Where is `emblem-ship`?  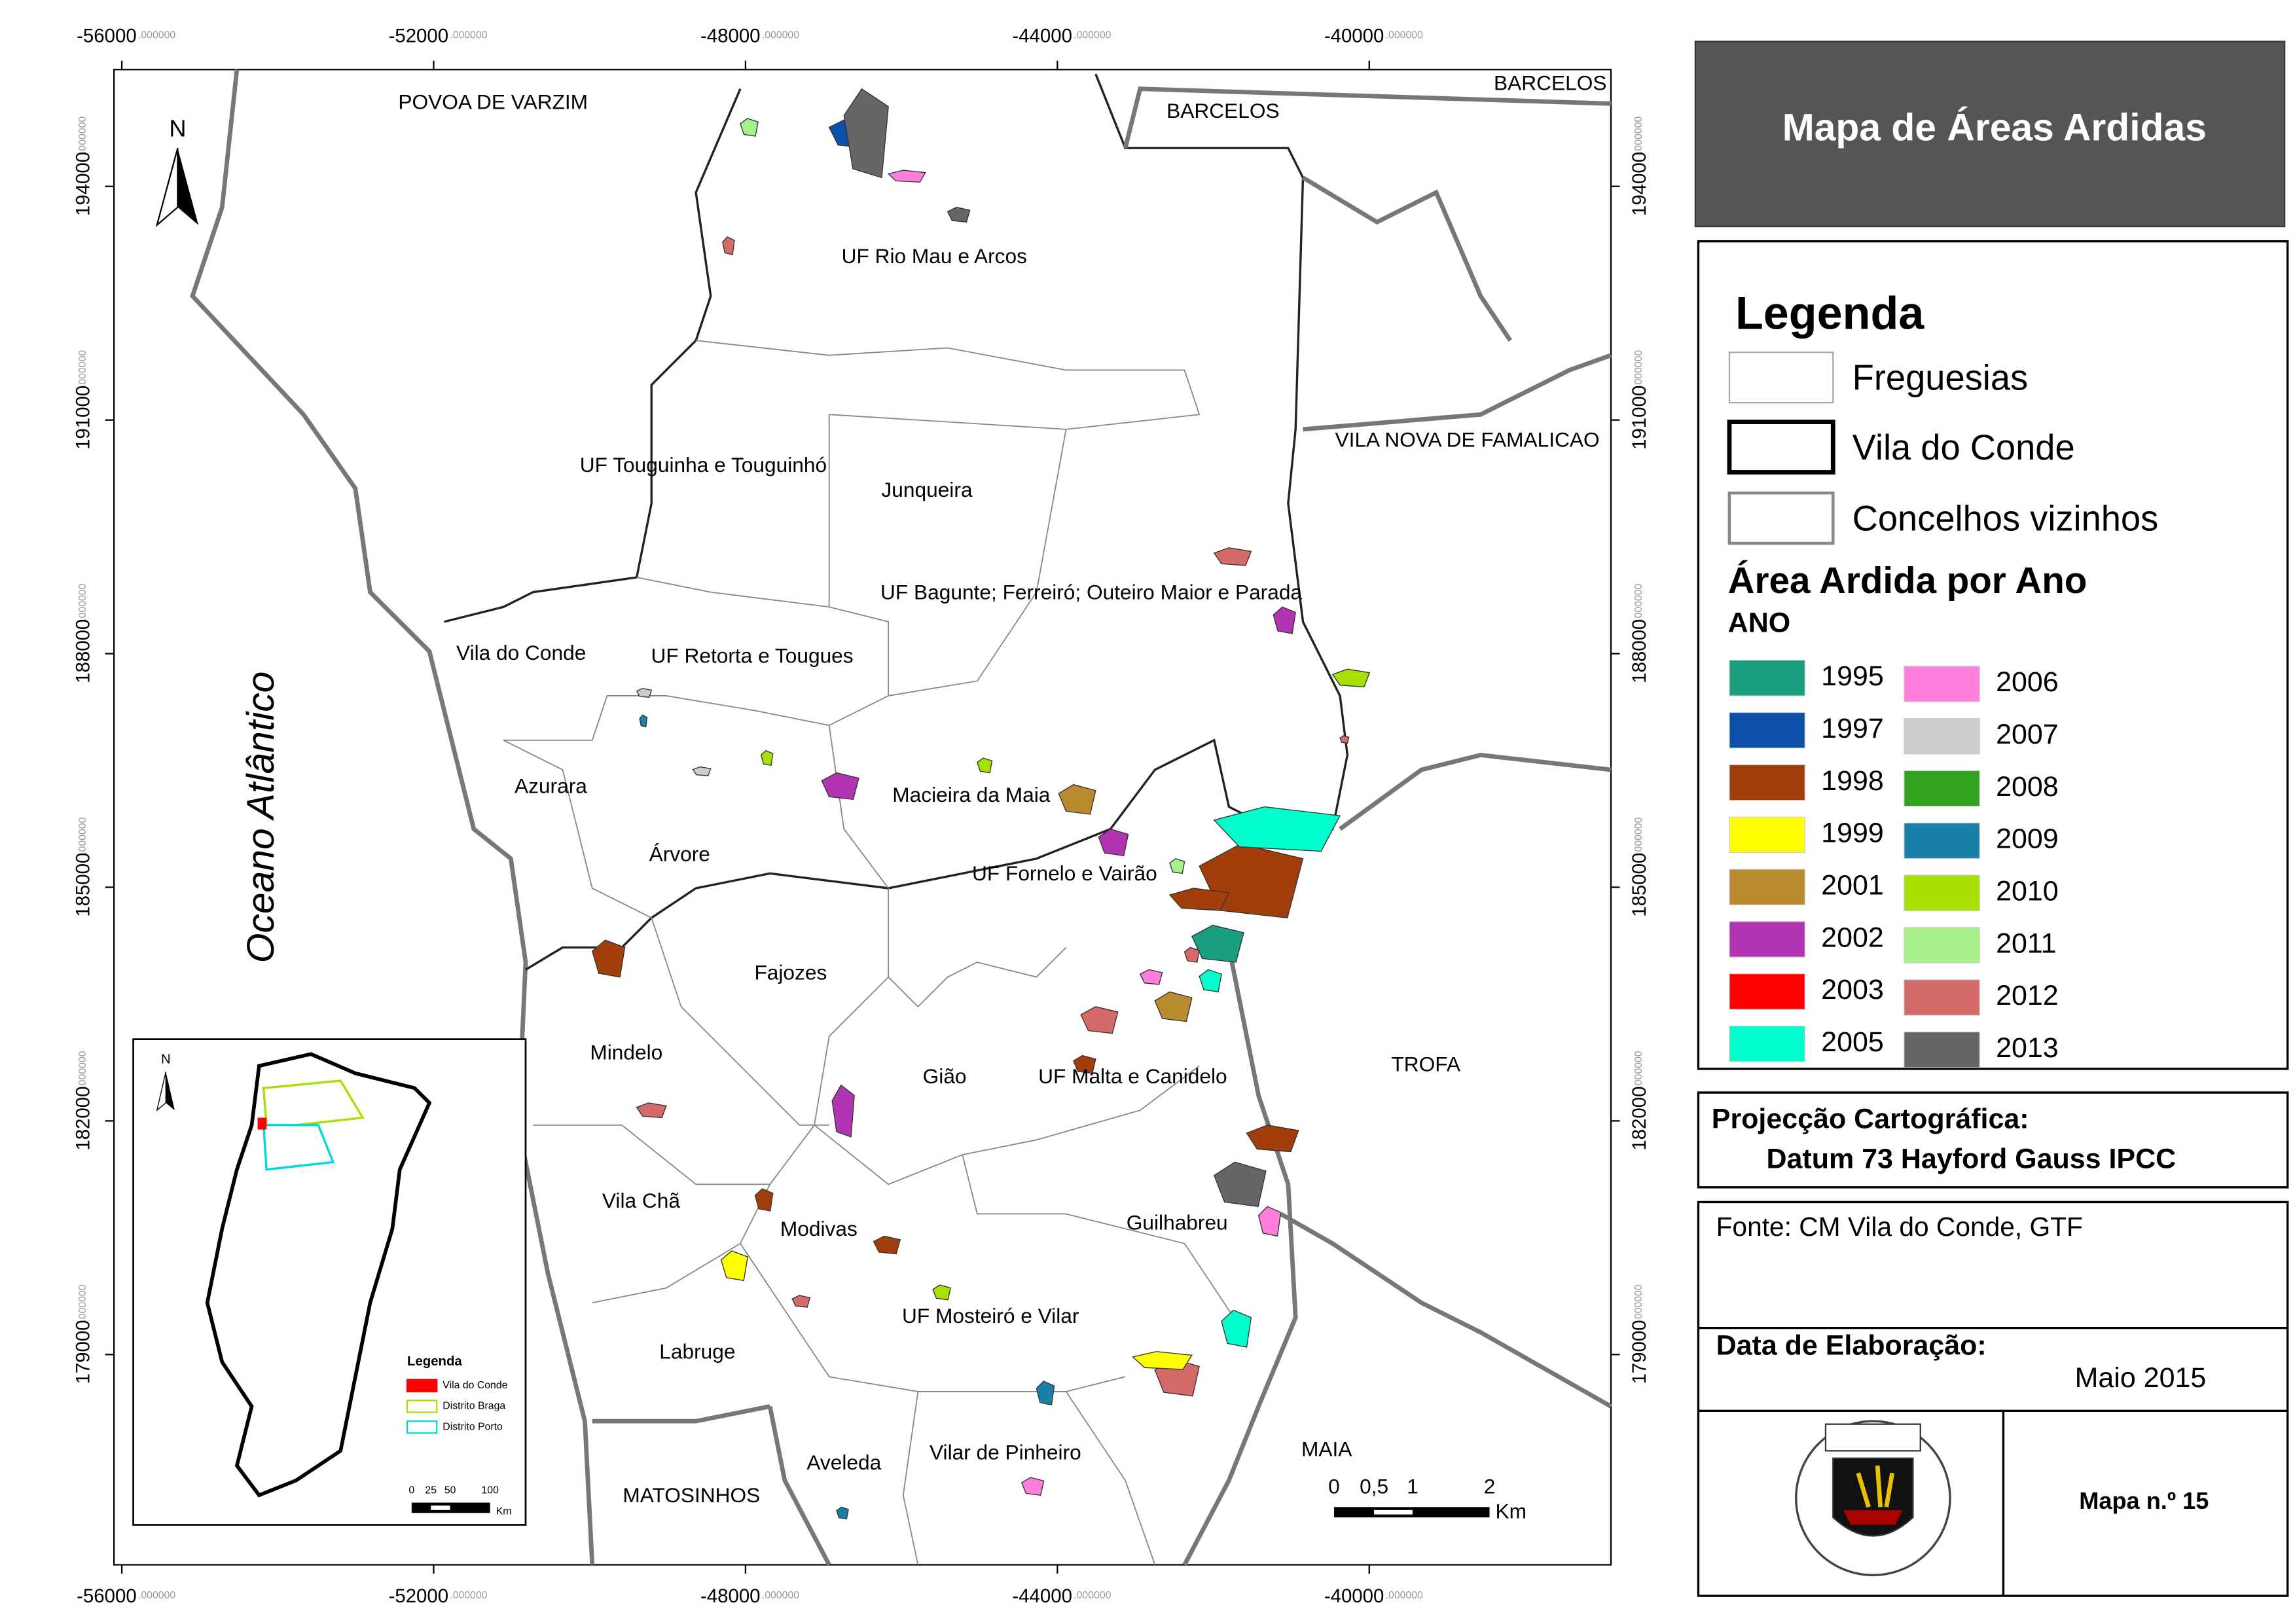 emblem-ship is located at coordinates (1873, 1517).